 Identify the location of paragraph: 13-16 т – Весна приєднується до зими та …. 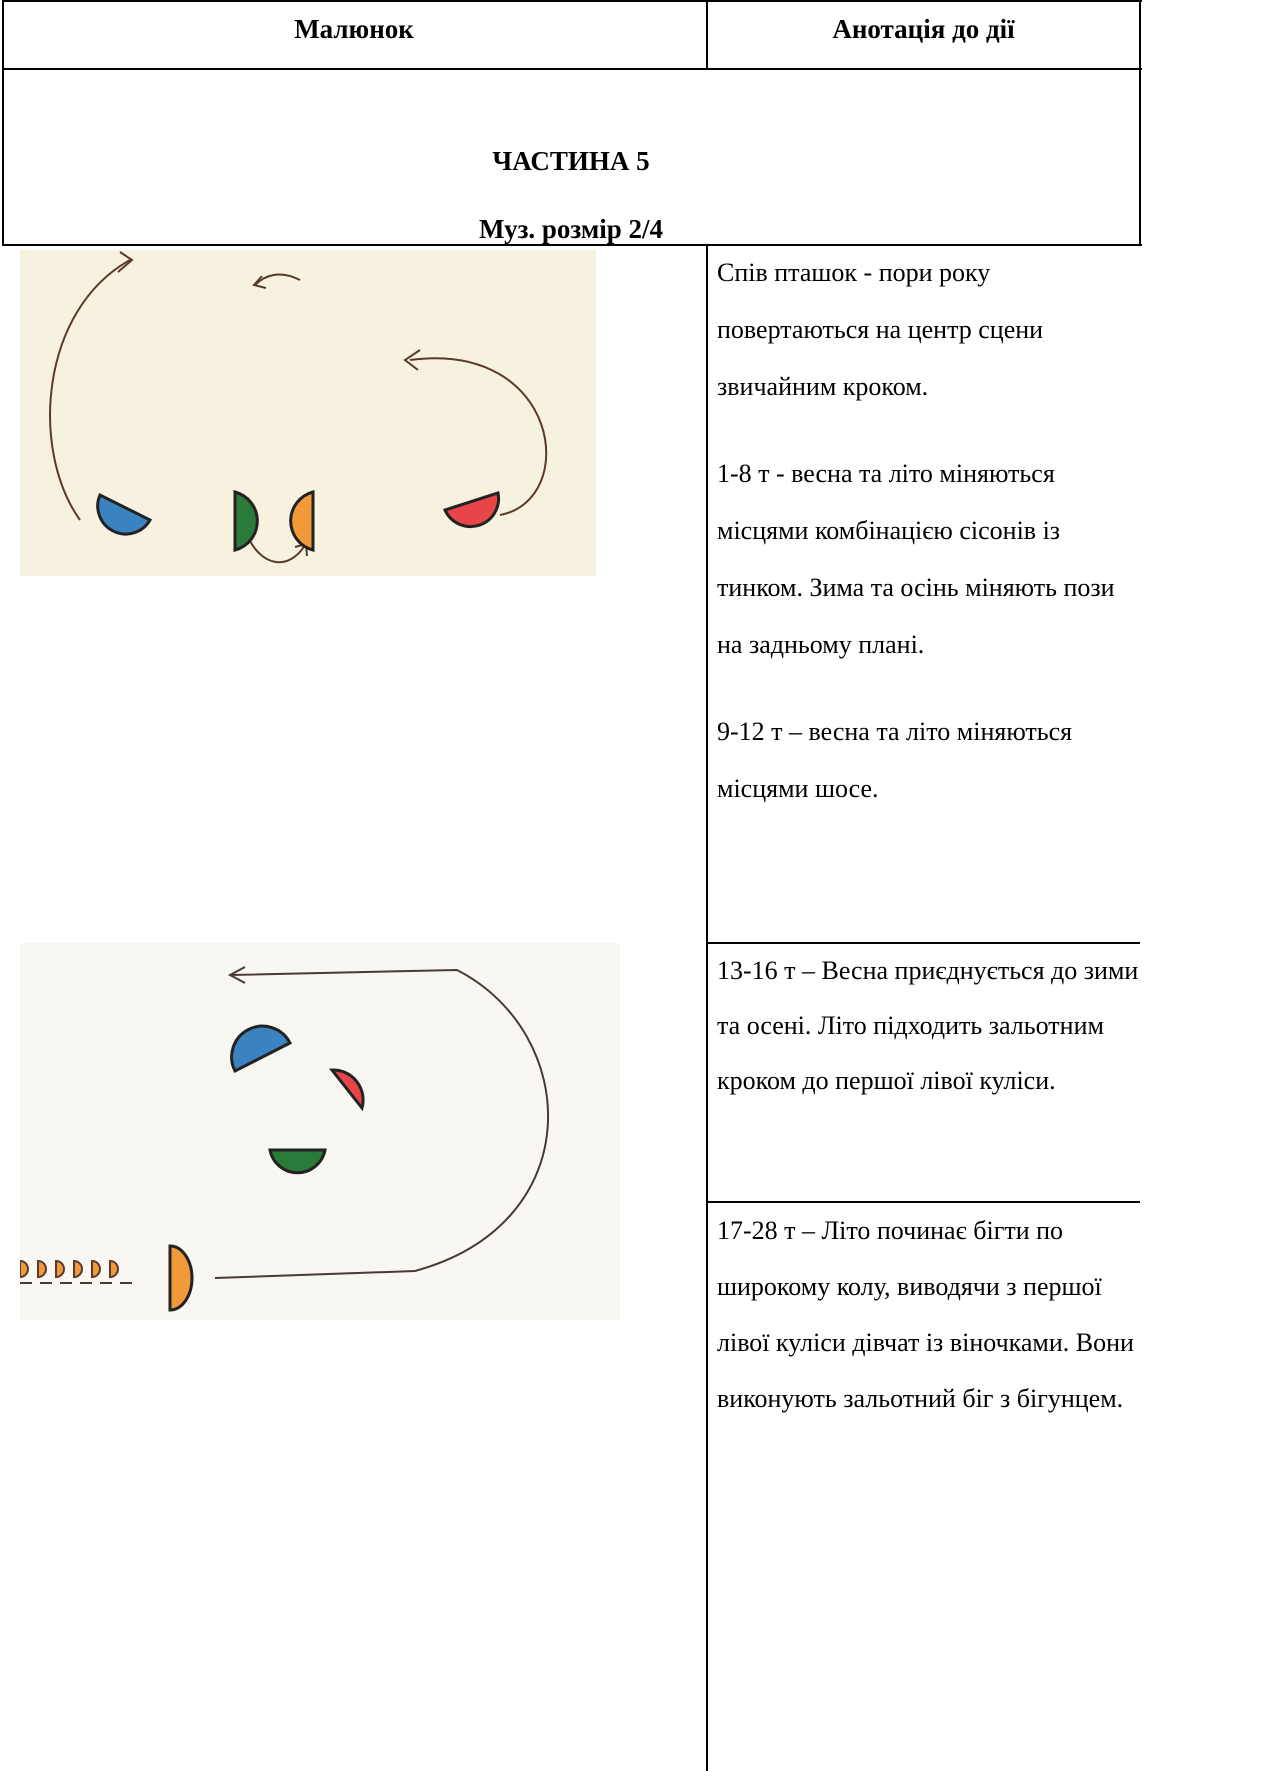
(928, 1025).